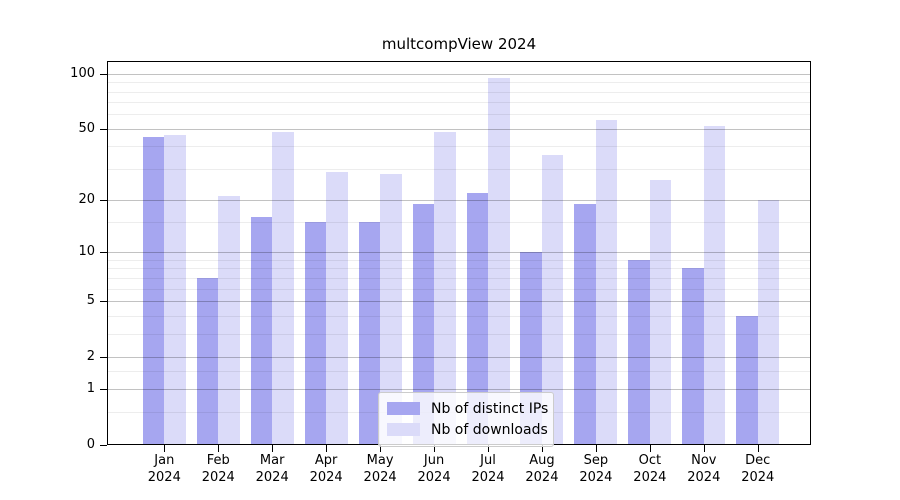 The height and width of the screenshot is (500, 900). I want to click on y-tick-label: 2, so click(90, 356).